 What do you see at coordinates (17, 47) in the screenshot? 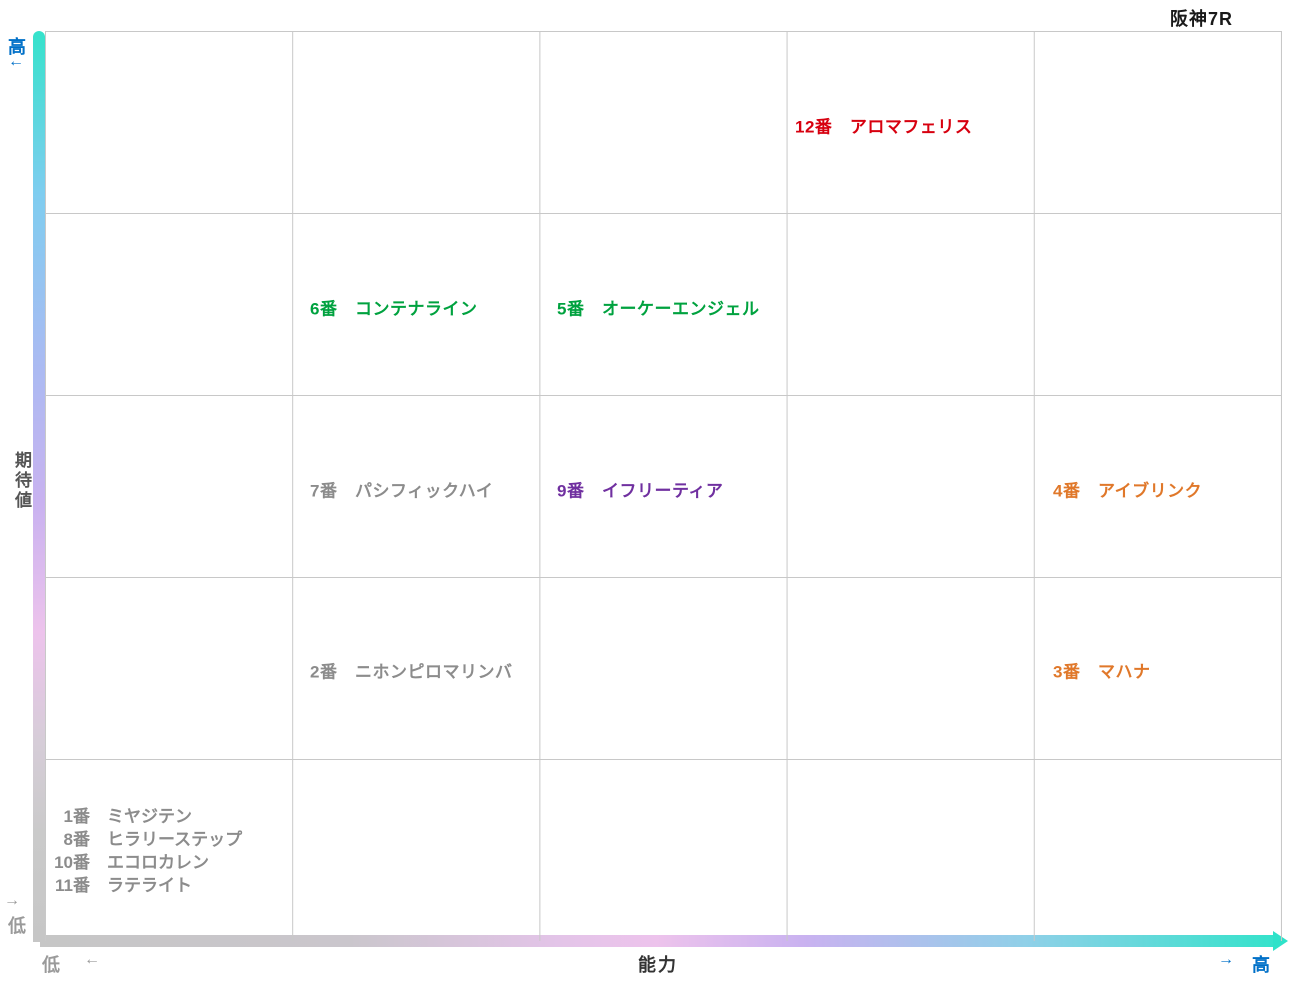
I see `y-axis-high-label: 高` at bounding box center [17, 47].